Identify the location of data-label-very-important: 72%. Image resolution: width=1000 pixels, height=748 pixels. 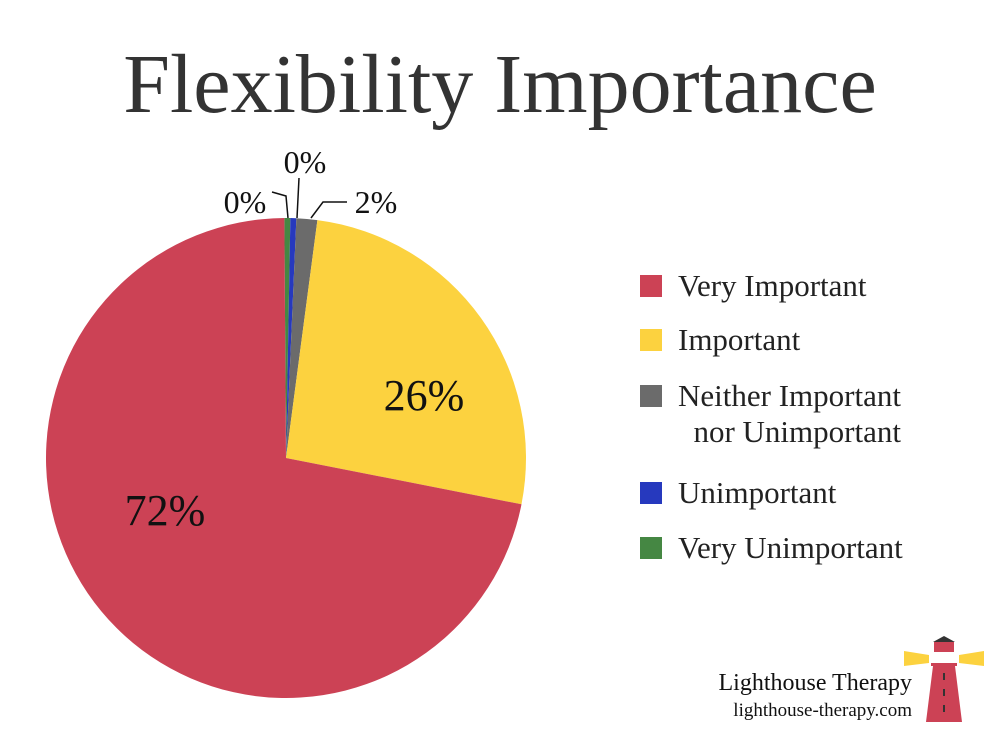
(165, 510).